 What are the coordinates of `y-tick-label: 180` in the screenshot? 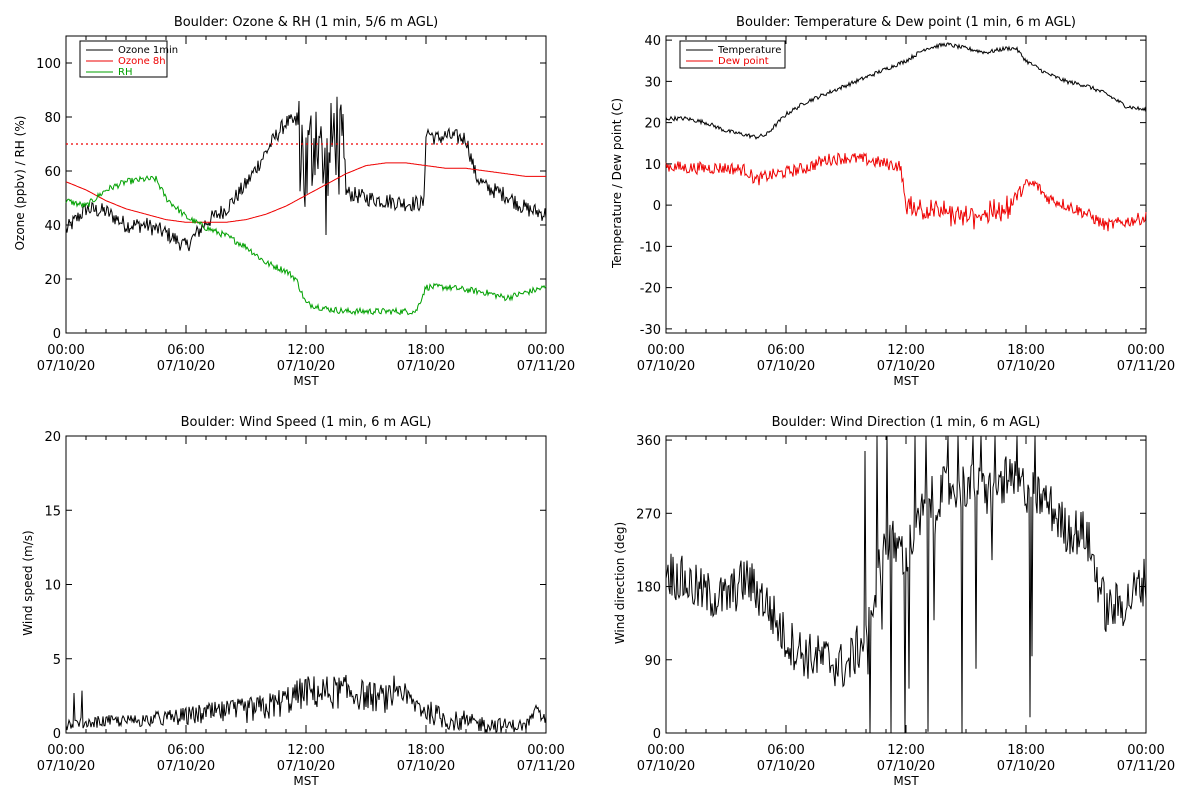 It's located at (648, 588).